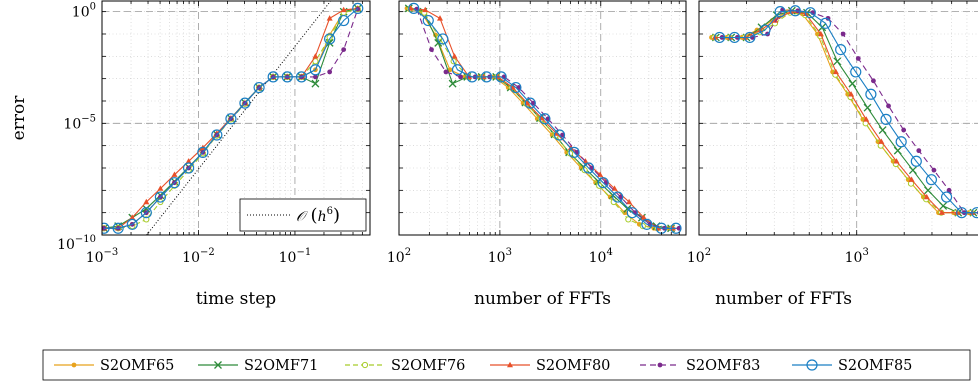 The height and width of the screenshot is (389, 978). I want to click on reference-slope-line, so click(239, 118).